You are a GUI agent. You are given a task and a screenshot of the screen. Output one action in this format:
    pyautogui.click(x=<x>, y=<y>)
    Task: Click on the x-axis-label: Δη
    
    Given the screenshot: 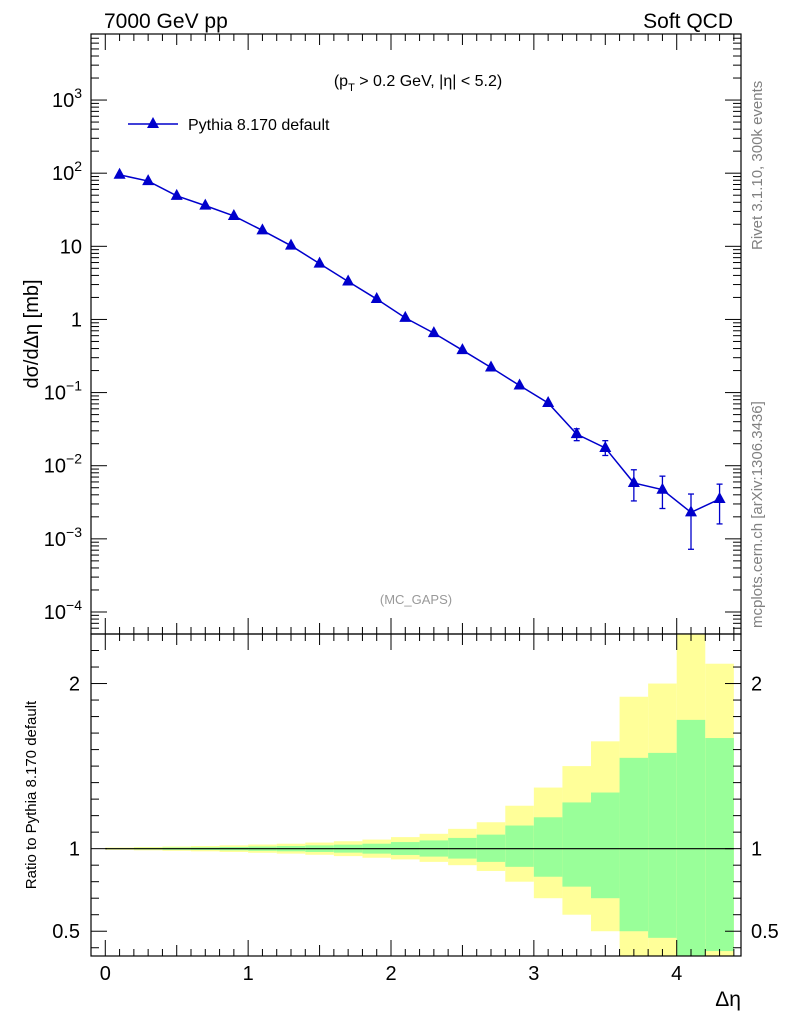 What is the action you would take?
    pyautogui.click(x=728, y=999)
    